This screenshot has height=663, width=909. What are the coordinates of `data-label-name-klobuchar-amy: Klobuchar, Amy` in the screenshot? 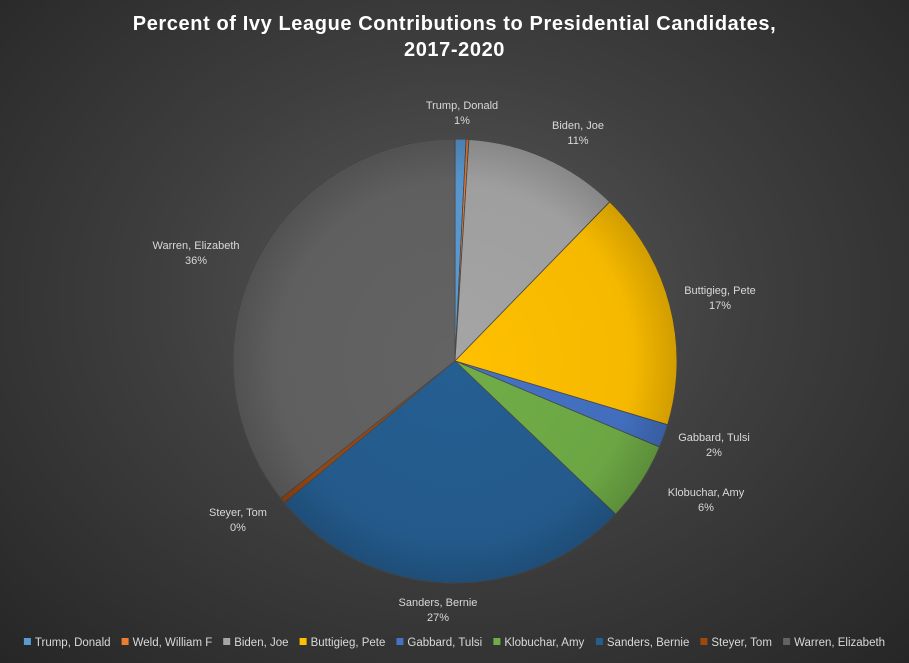 It's located at (706, 493).